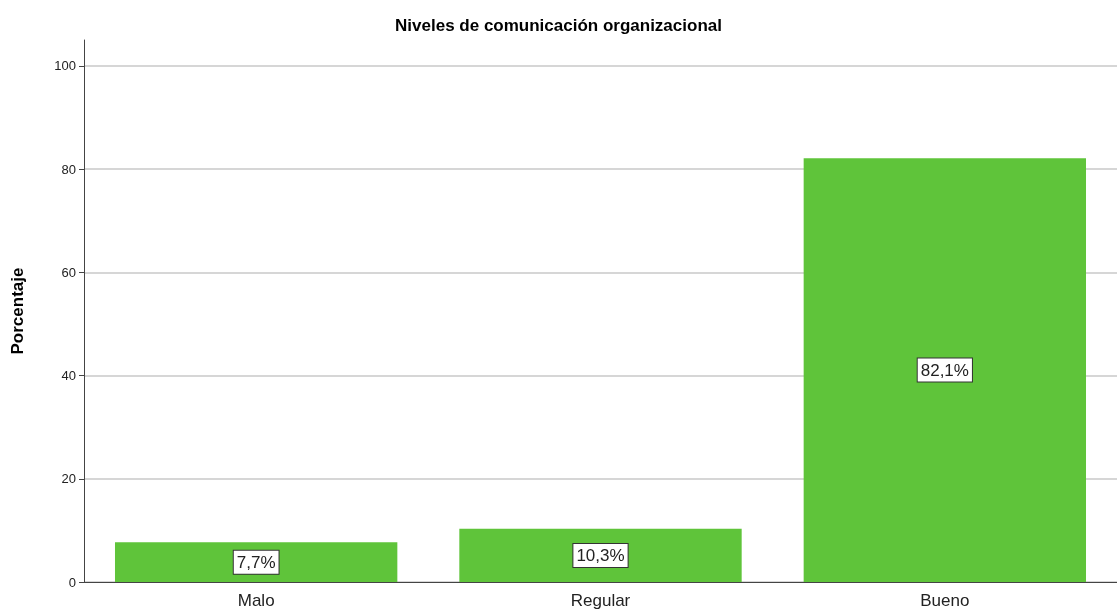 Image resolution: width=1117 pixels, height=615 pixels. Describe the element at coordinates (17, 311) in the screenshot. I see `y-axis-title: Porcentaje` at that location.